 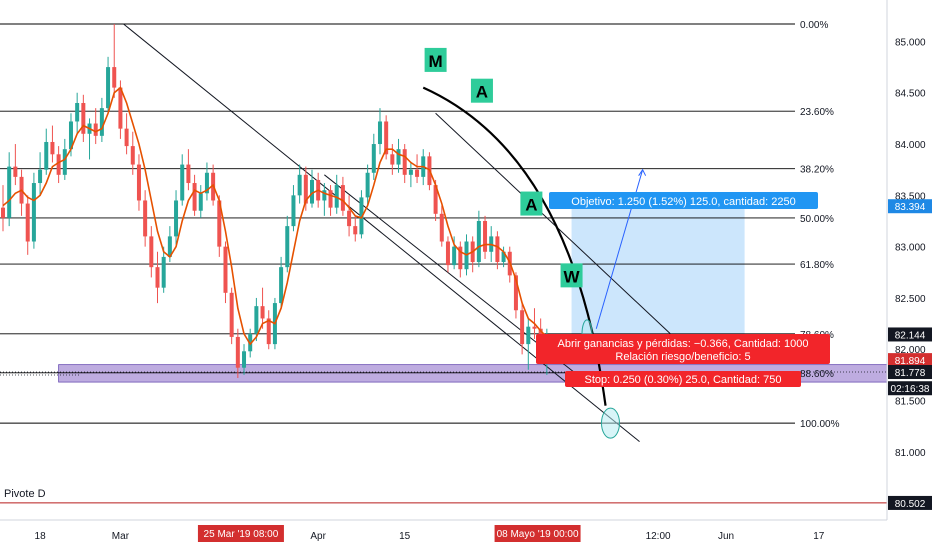 I want to click on pnl-box-bg, so click(x=683, y=349).